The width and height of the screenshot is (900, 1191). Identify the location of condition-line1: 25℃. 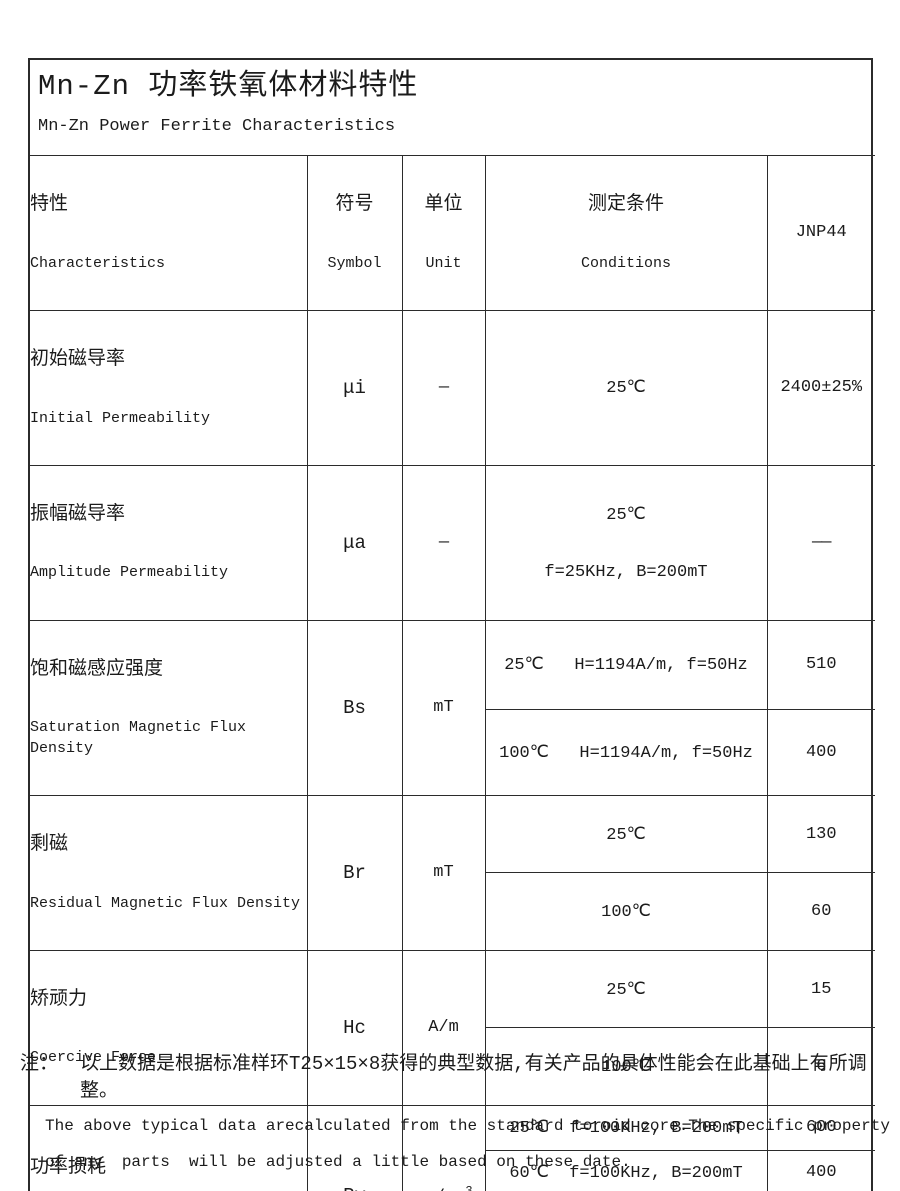
(626, 515).